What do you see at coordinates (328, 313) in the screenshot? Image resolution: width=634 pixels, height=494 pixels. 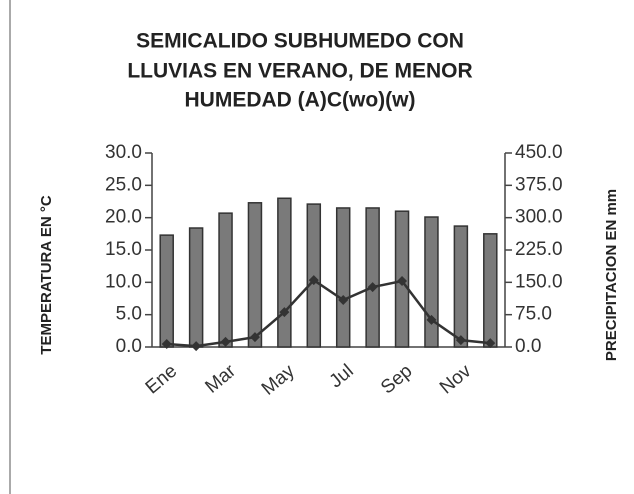 I see `line` at bounding box center [328, 313].